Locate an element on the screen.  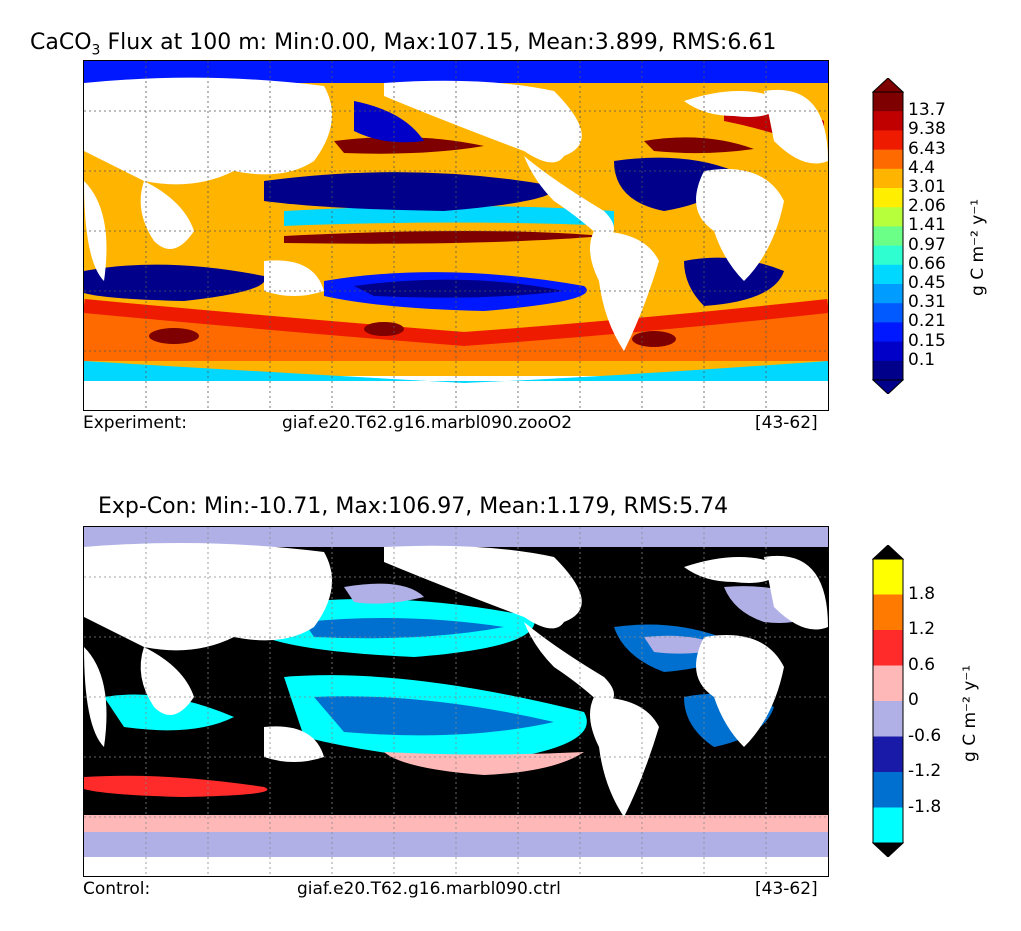
bottom-colorbar-tick: 1.2 is located at coordinates (922, 629).